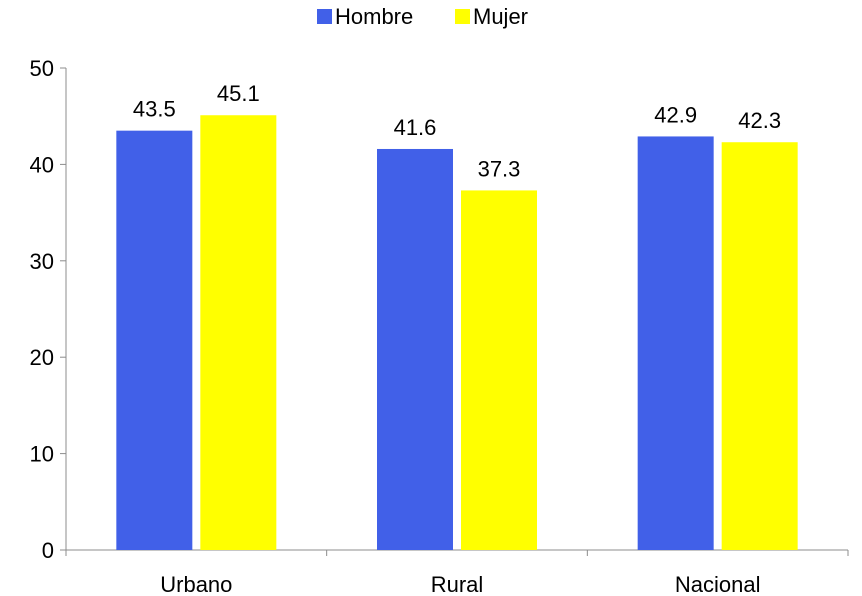 The height and width of the screenshot is (596, 862). What do you see at coordinates (48, 550) in the screenshot?
I see `y-tick-label: 0` at bounding box center [48, 550].